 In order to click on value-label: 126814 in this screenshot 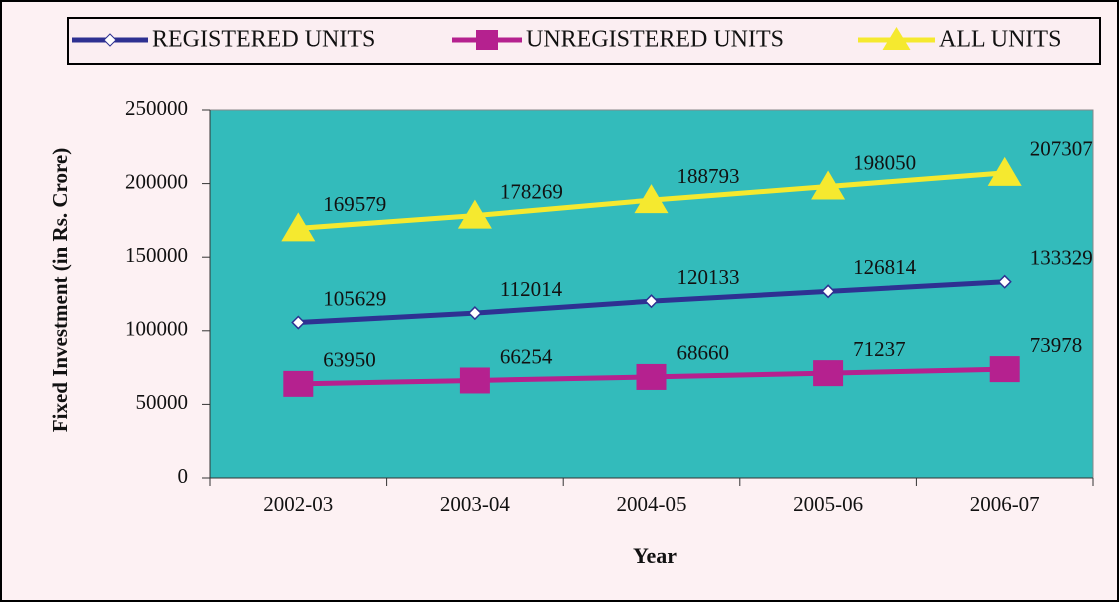, I will do `click(885, 267)`.